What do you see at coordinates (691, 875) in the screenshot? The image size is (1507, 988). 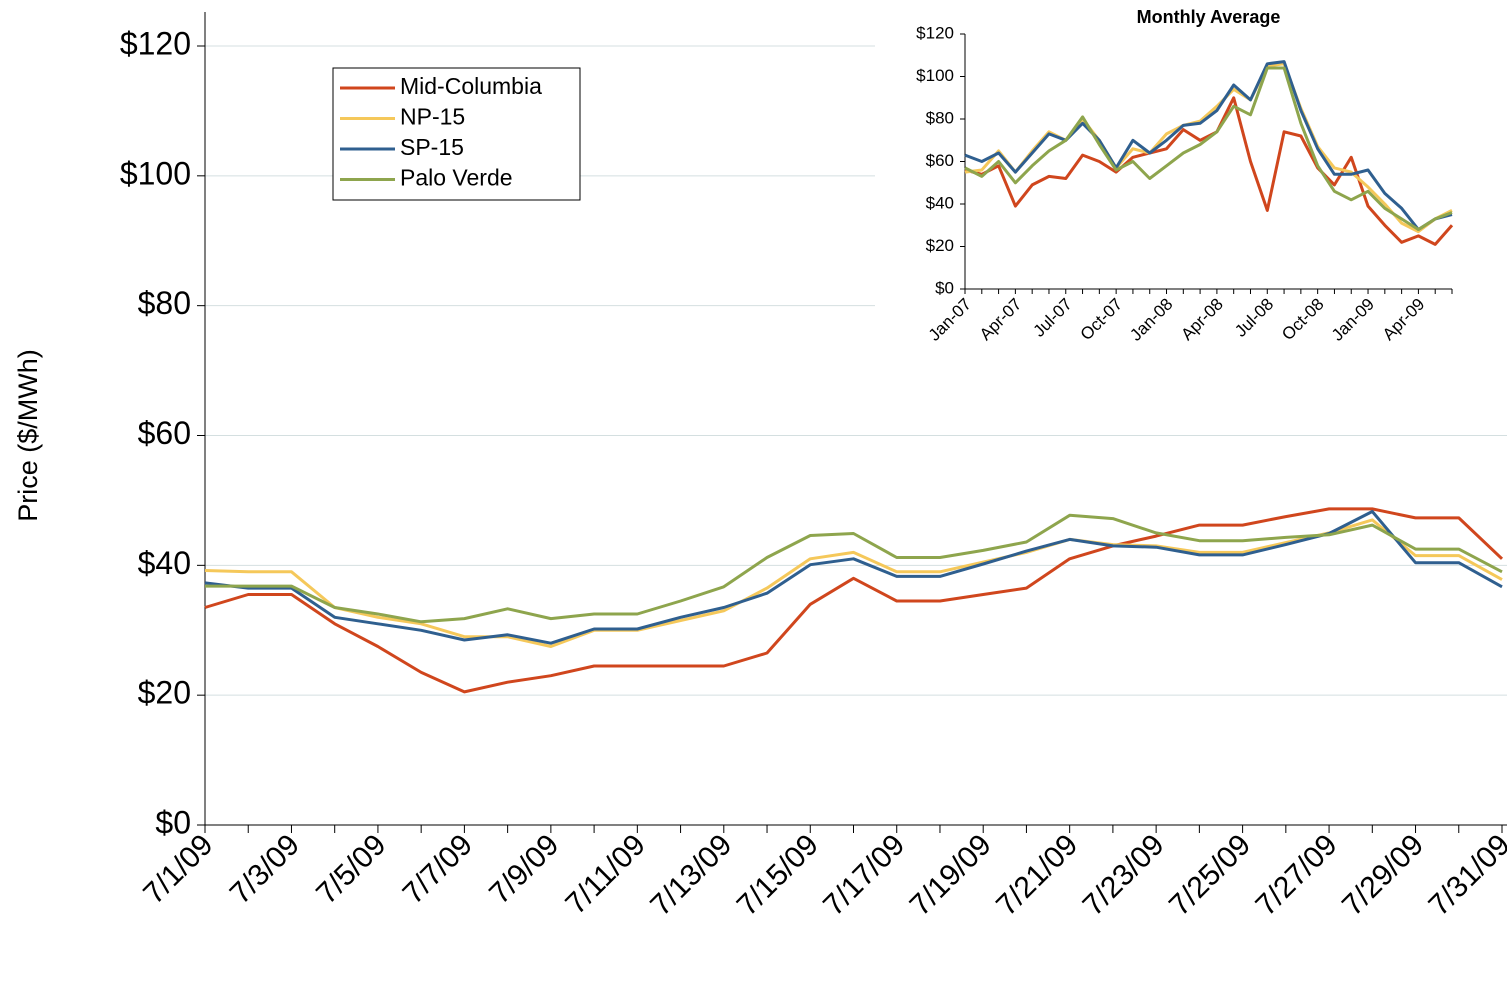 I see `x-tick-label: 7/13/09` at bounding box center [691, 875].